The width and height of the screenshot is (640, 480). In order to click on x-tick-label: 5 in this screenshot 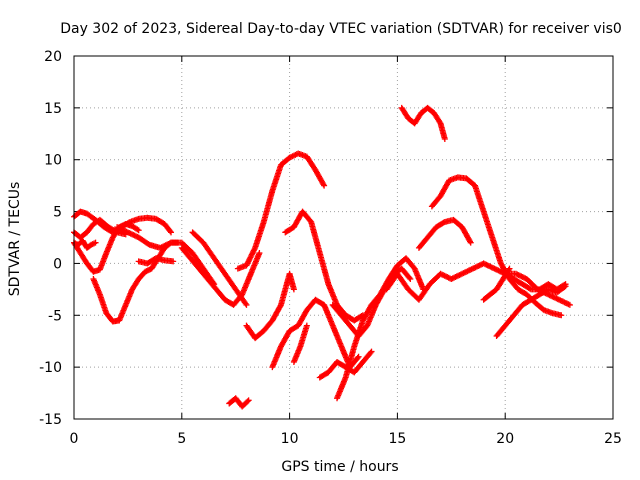, I will do `click(181, 439)`.